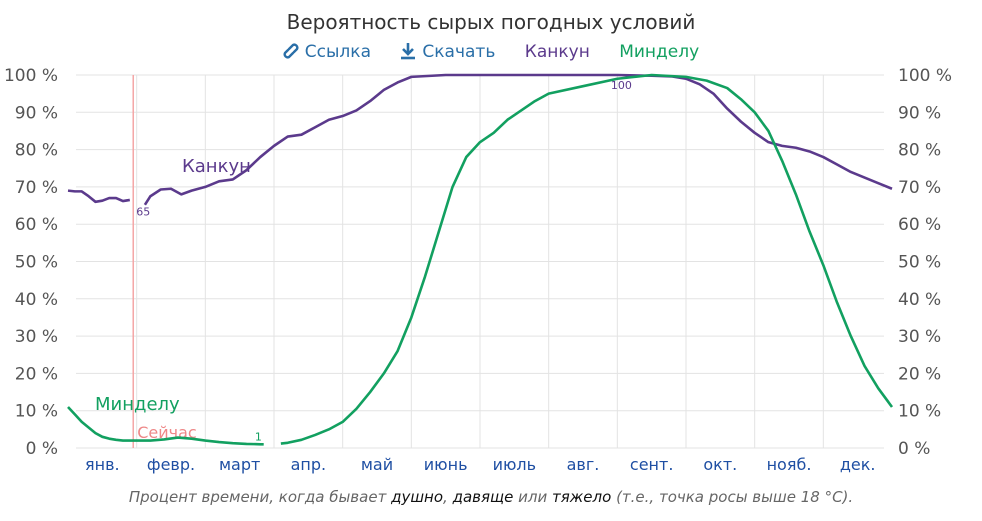 This screenshot has height=521, width=982. Describe the element at coordinates (337, 52) in the screenshot. I see `link-label: Ссылка` at that location.